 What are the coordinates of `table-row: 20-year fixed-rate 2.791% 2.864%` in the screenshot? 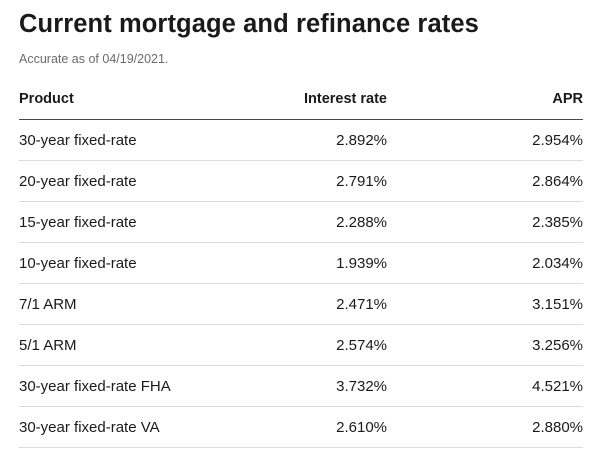 It's located at (301, 181).